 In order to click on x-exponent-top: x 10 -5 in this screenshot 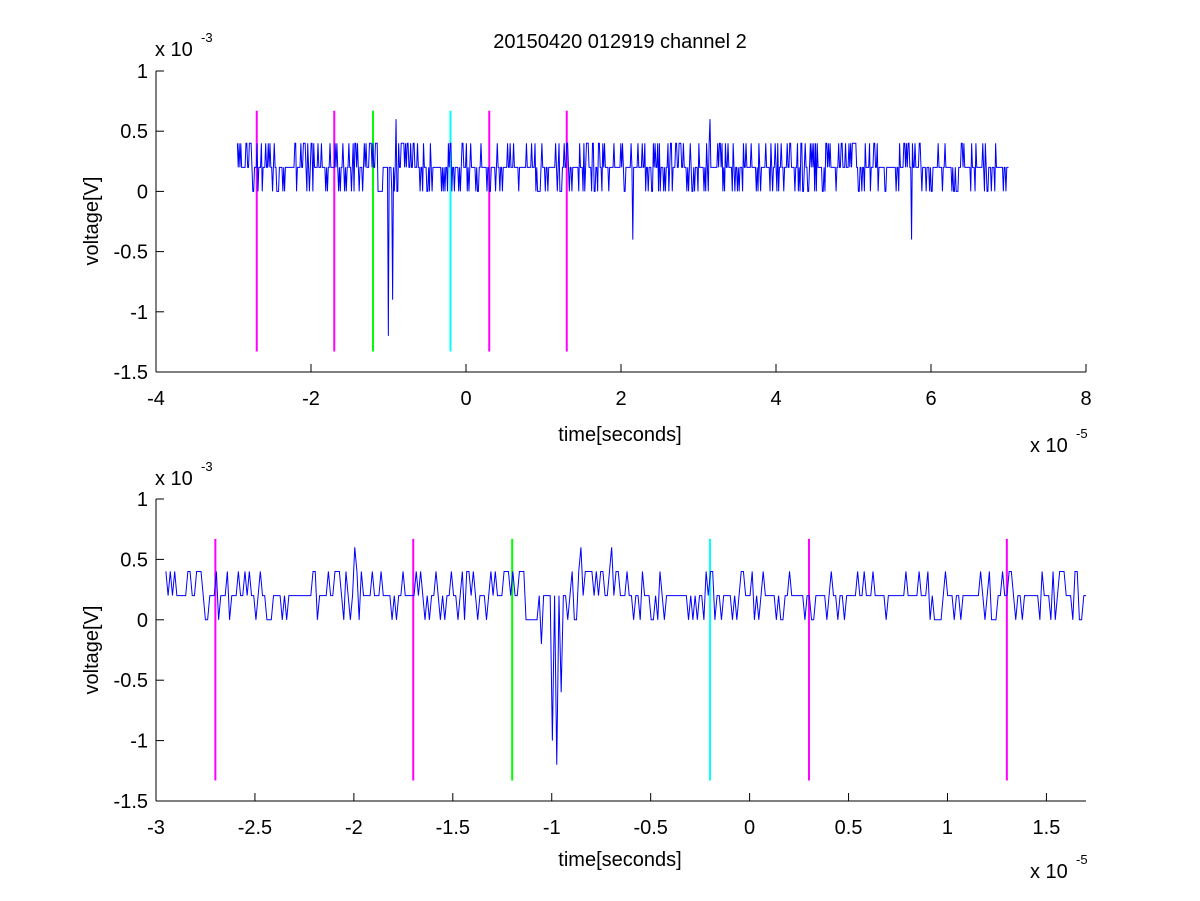, I will do `click(1059, 441)`.